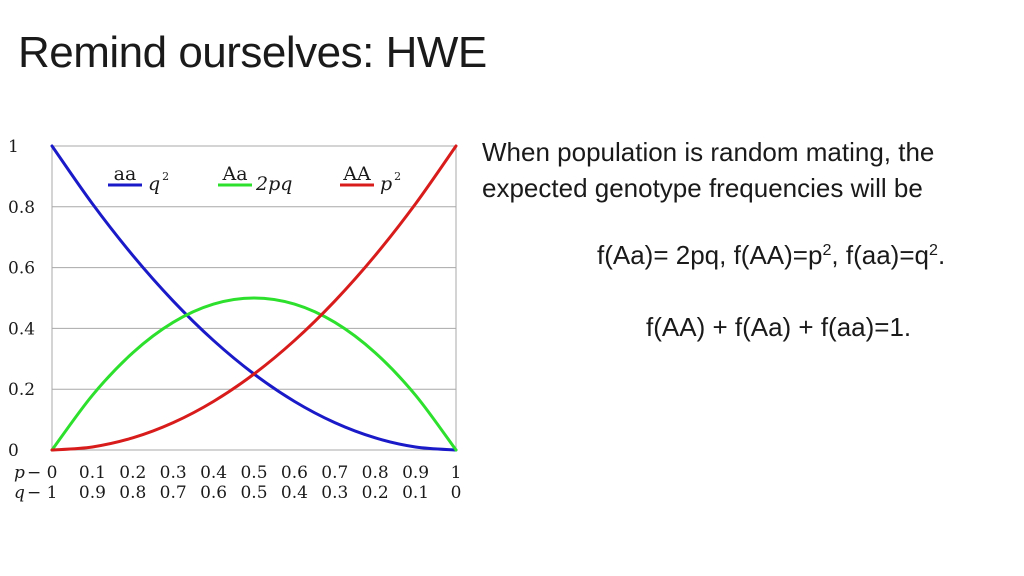 Image resolution: width=1024 pixels, height=576 pixels. What do you see at coordinates (21, 208) in the screenshot?
I see `y-tick-4: 0.8` at bounding box center [21, 208].